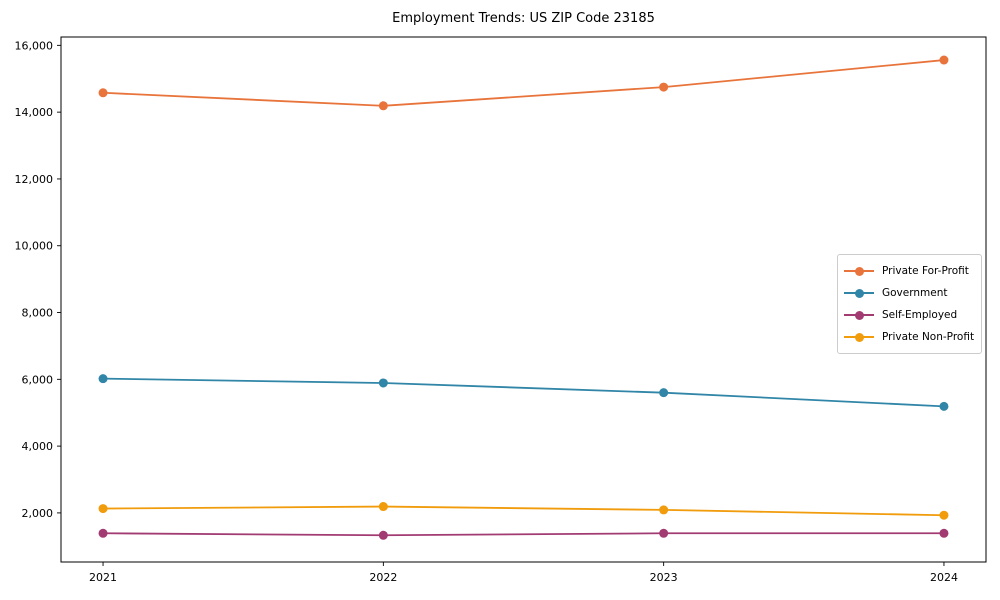 Image resolution: width=1000 pixels, height=600 pixels. What do you see at coordinates (34, 179) in the screenshot?
I see `y-tick-label: 12,000` at bounding box center [34, 179].